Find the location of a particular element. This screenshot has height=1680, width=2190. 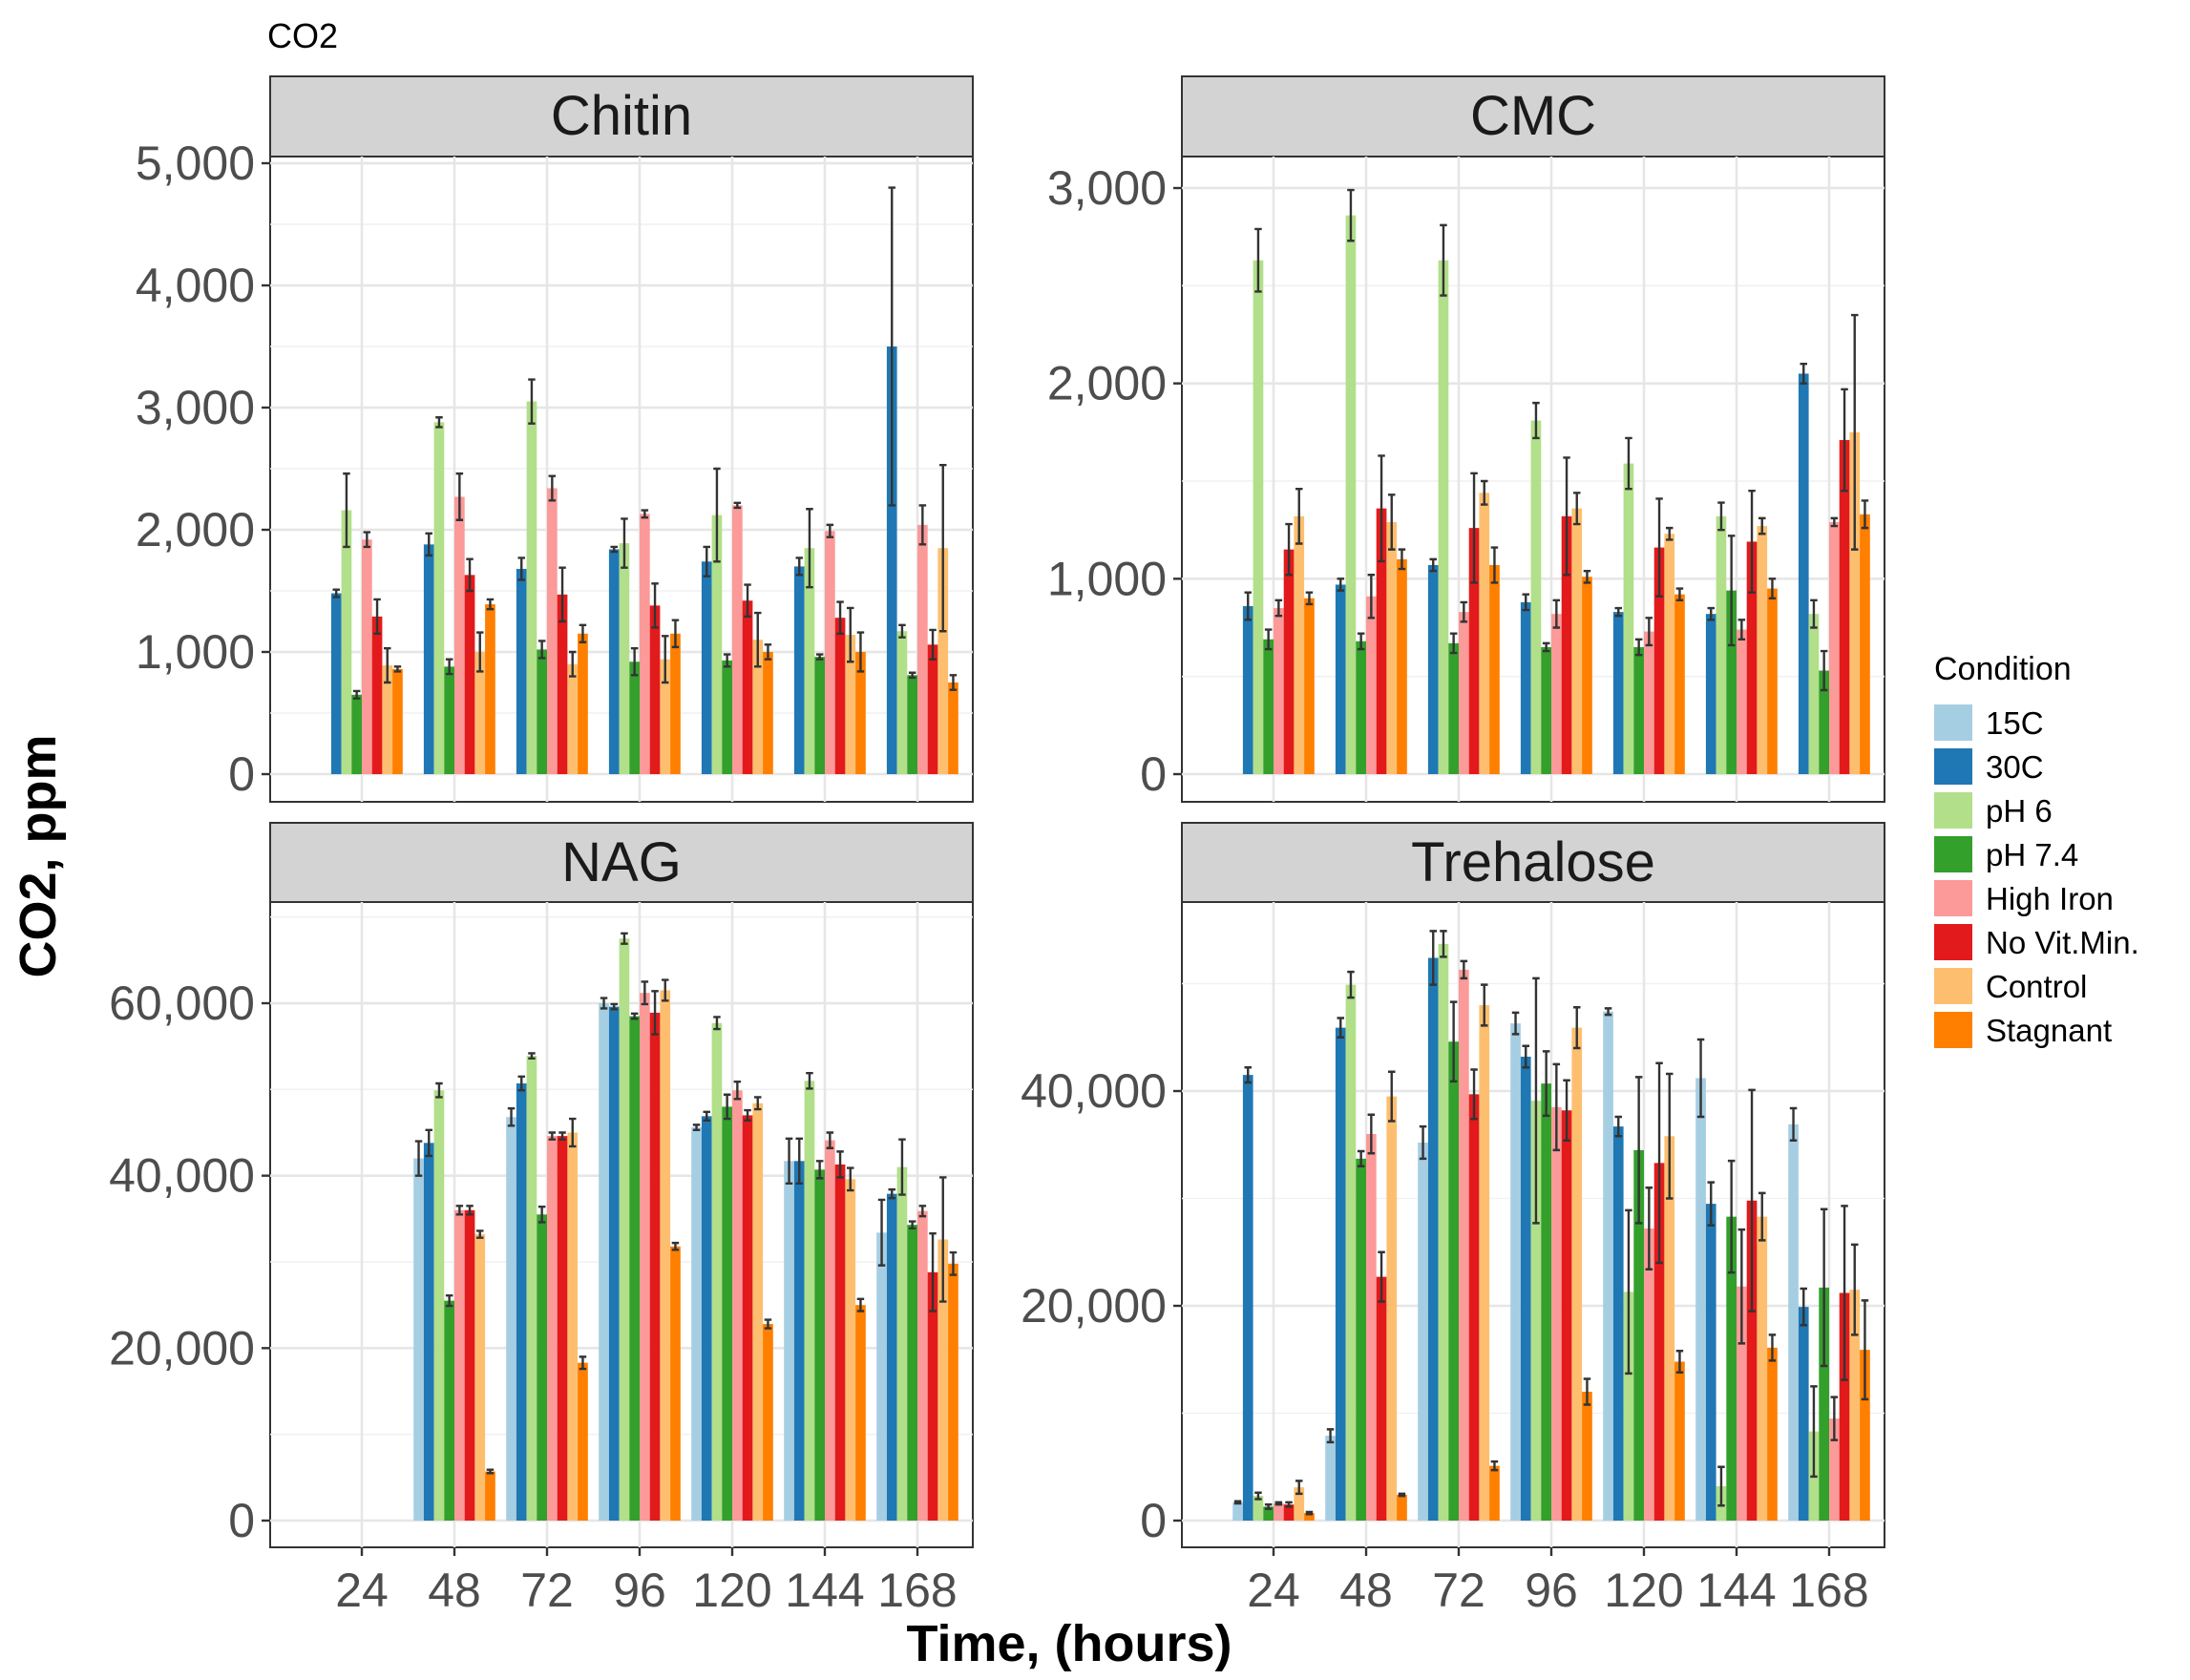

bars is located at coordinates (644, 560).